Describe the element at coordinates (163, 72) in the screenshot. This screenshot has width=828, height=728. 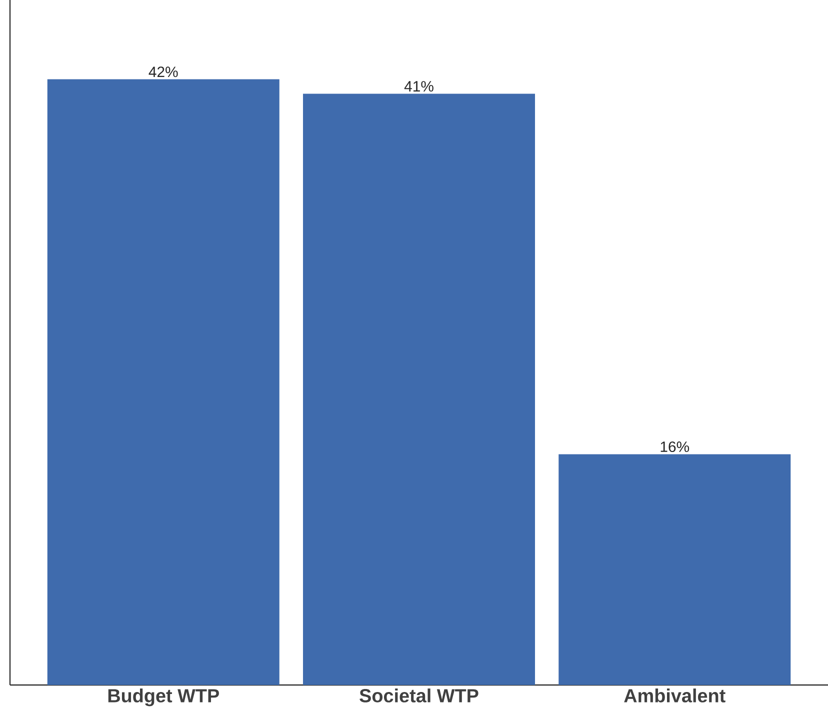
I see `data-label: 42%` at that location.